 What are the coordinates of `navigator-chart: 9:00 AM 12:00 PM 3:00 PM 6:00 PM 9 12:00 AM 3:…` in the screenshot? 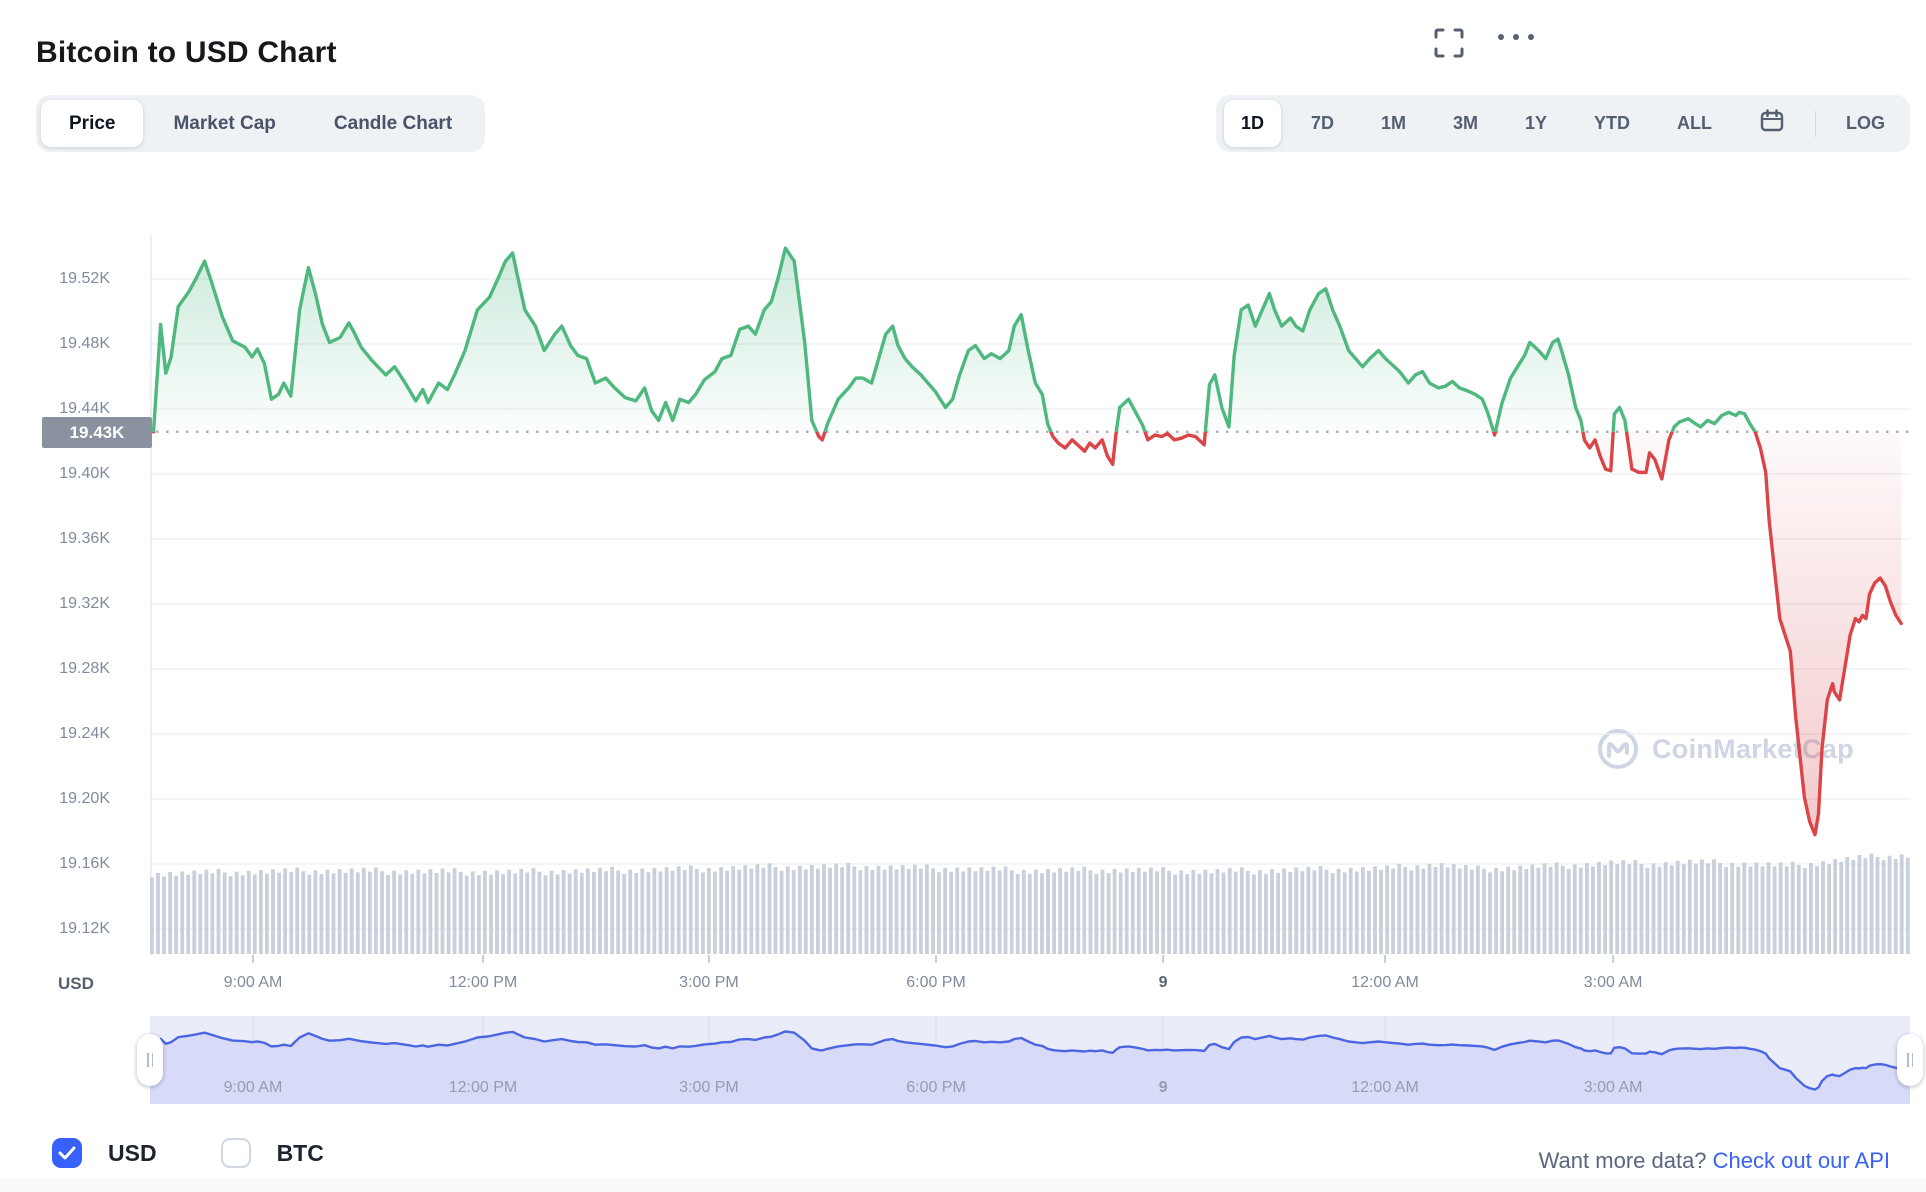 It's located at (1030, 1060).